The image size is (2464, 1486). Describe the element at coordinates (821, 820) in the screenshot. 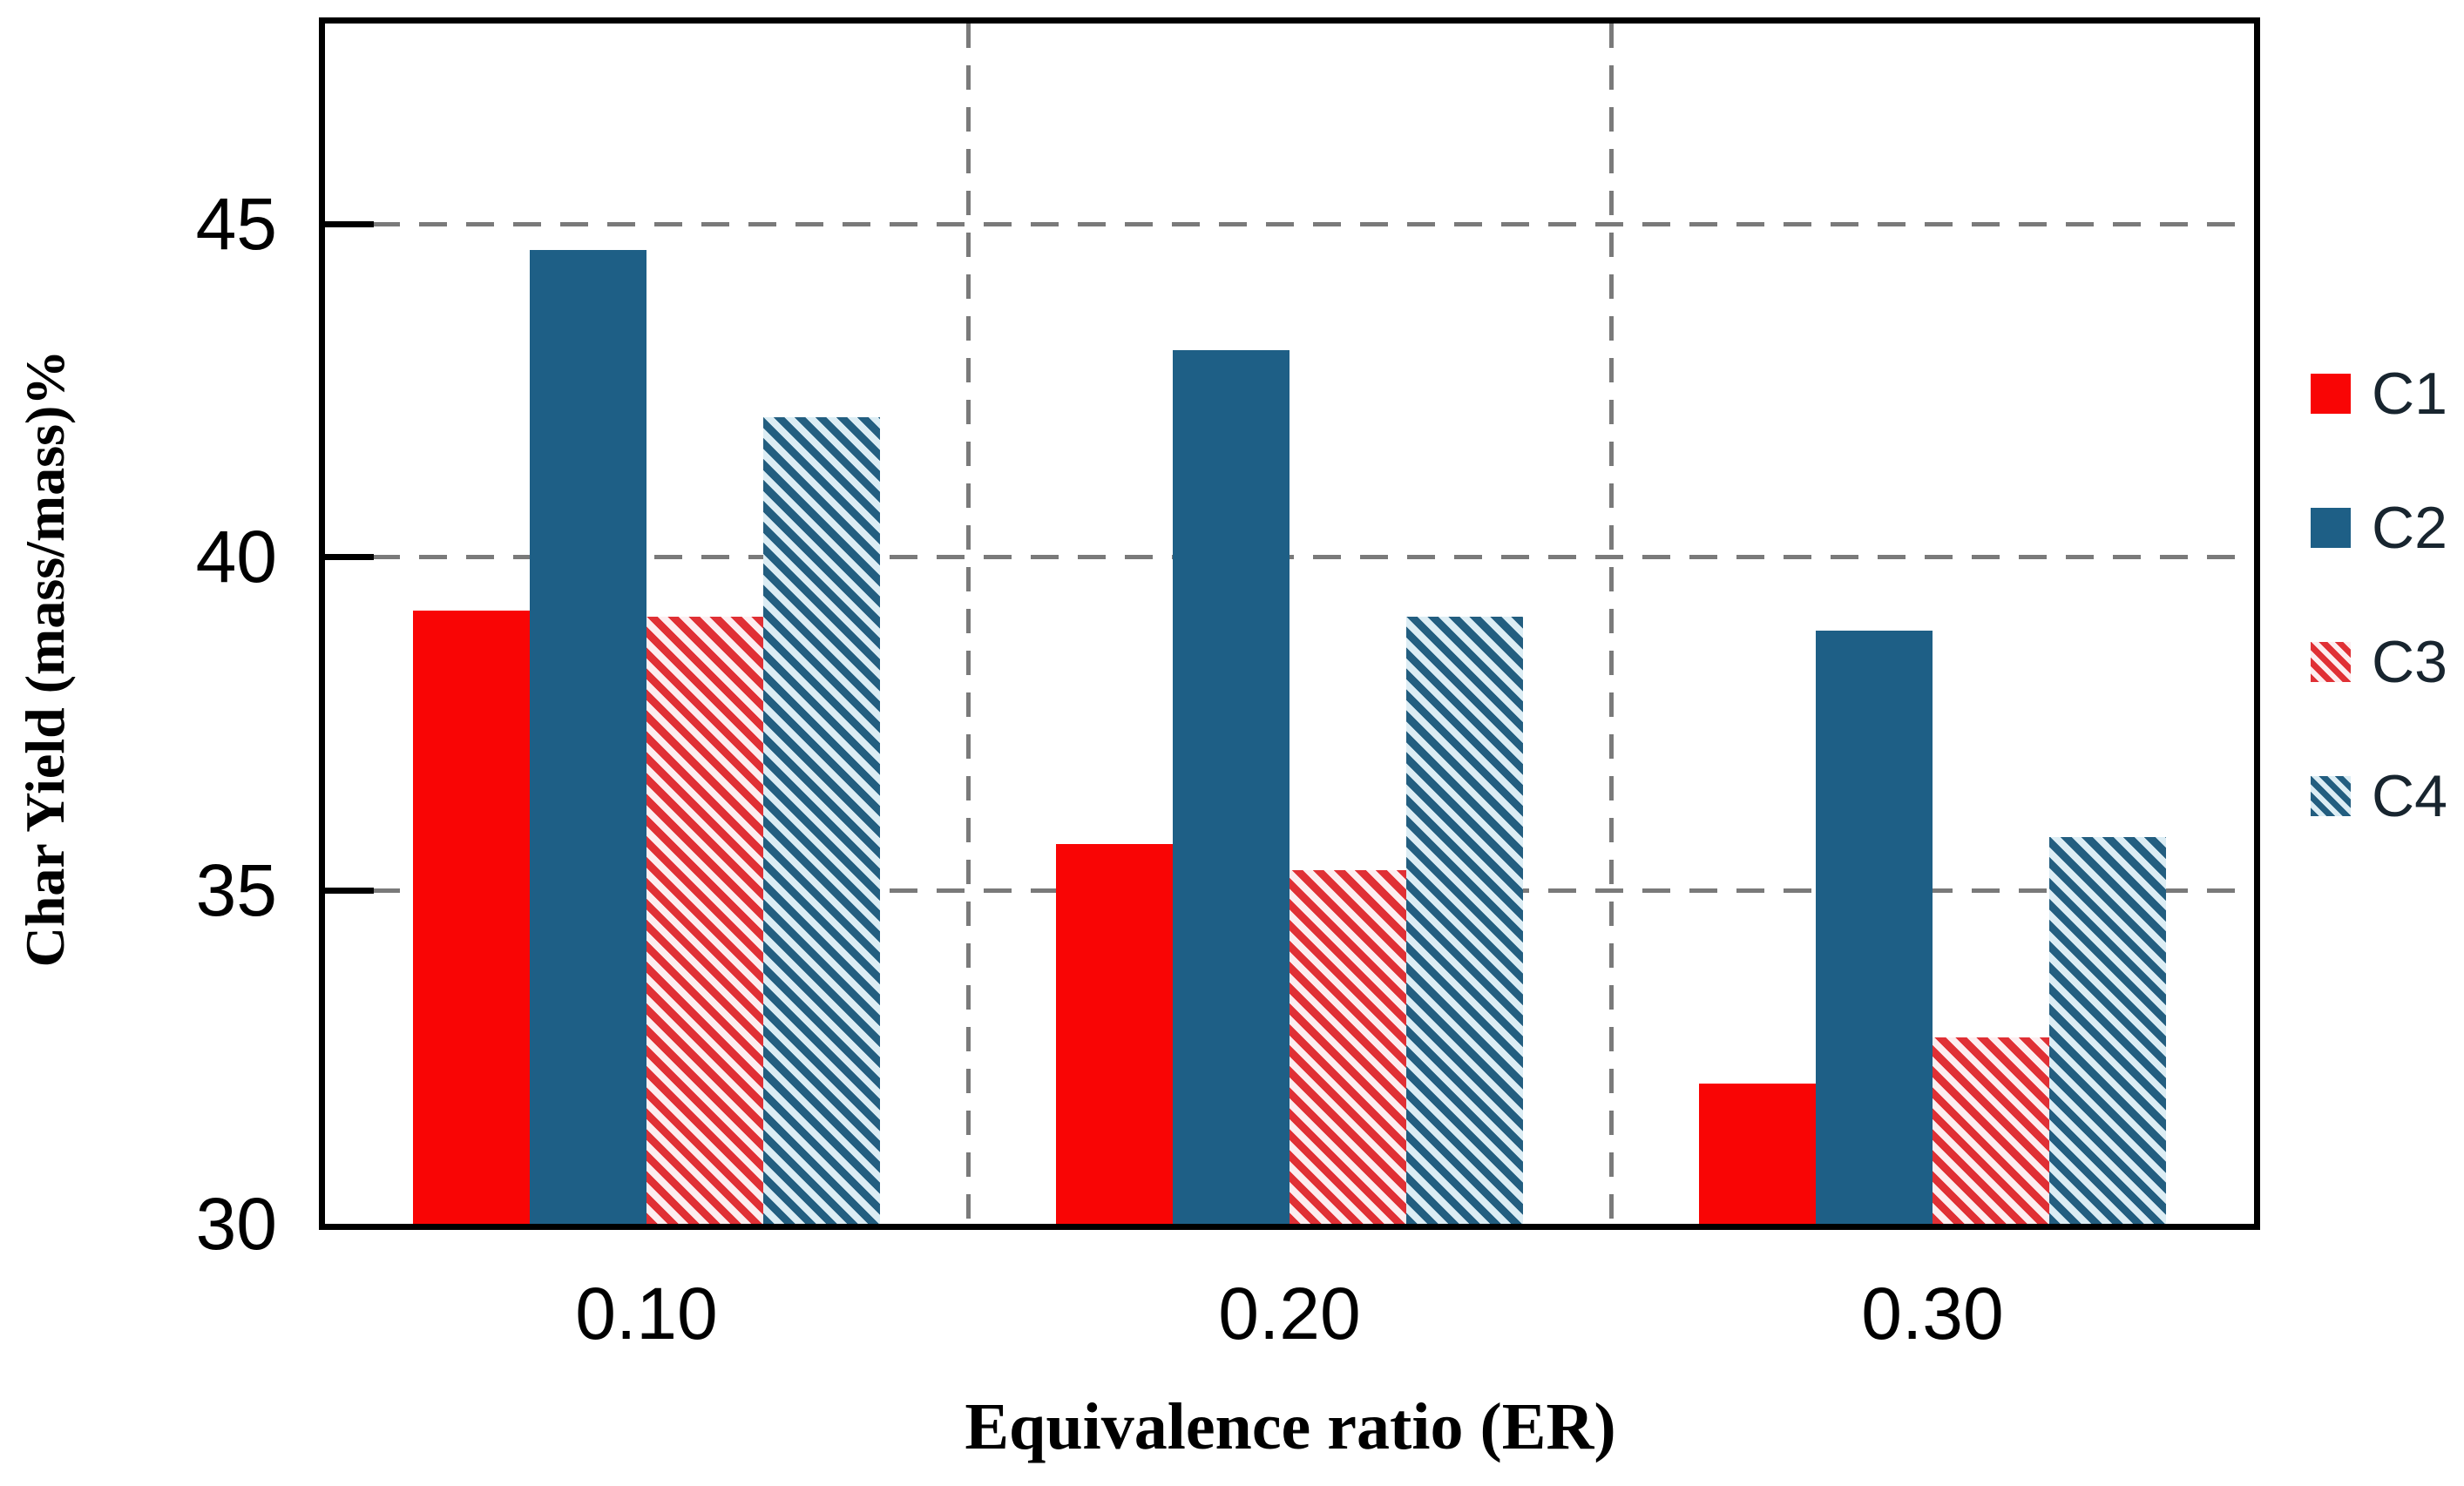

I see `bar-c4-0.10` at that location.